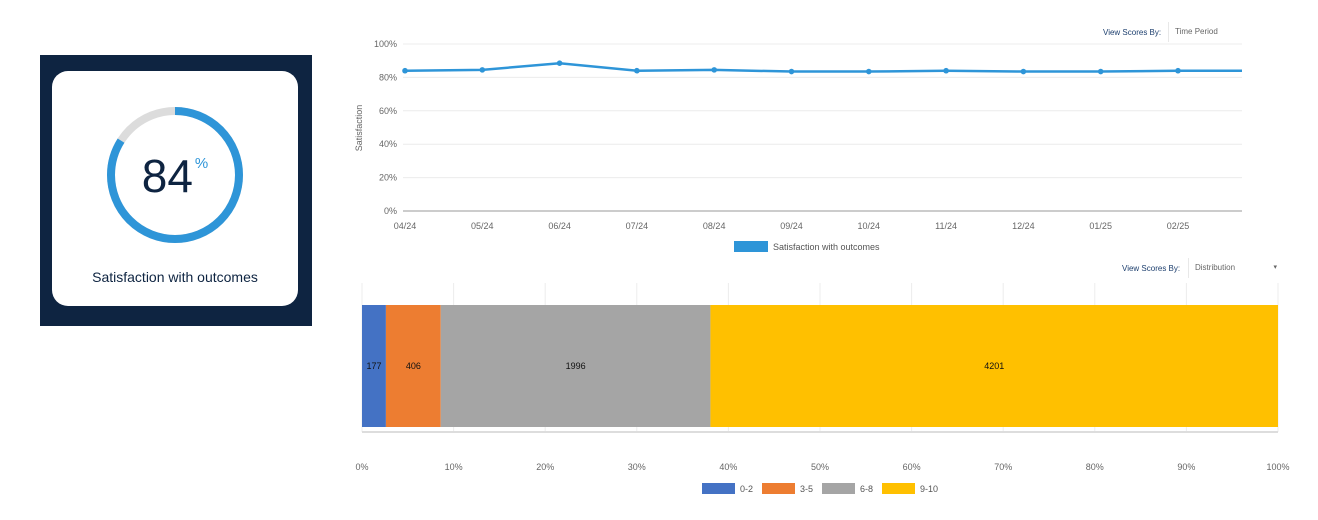  What do you see at coordinates (390, 211) in the screenshot?
I see `y-tick-label: 0%` at bounding box center [390, 211].